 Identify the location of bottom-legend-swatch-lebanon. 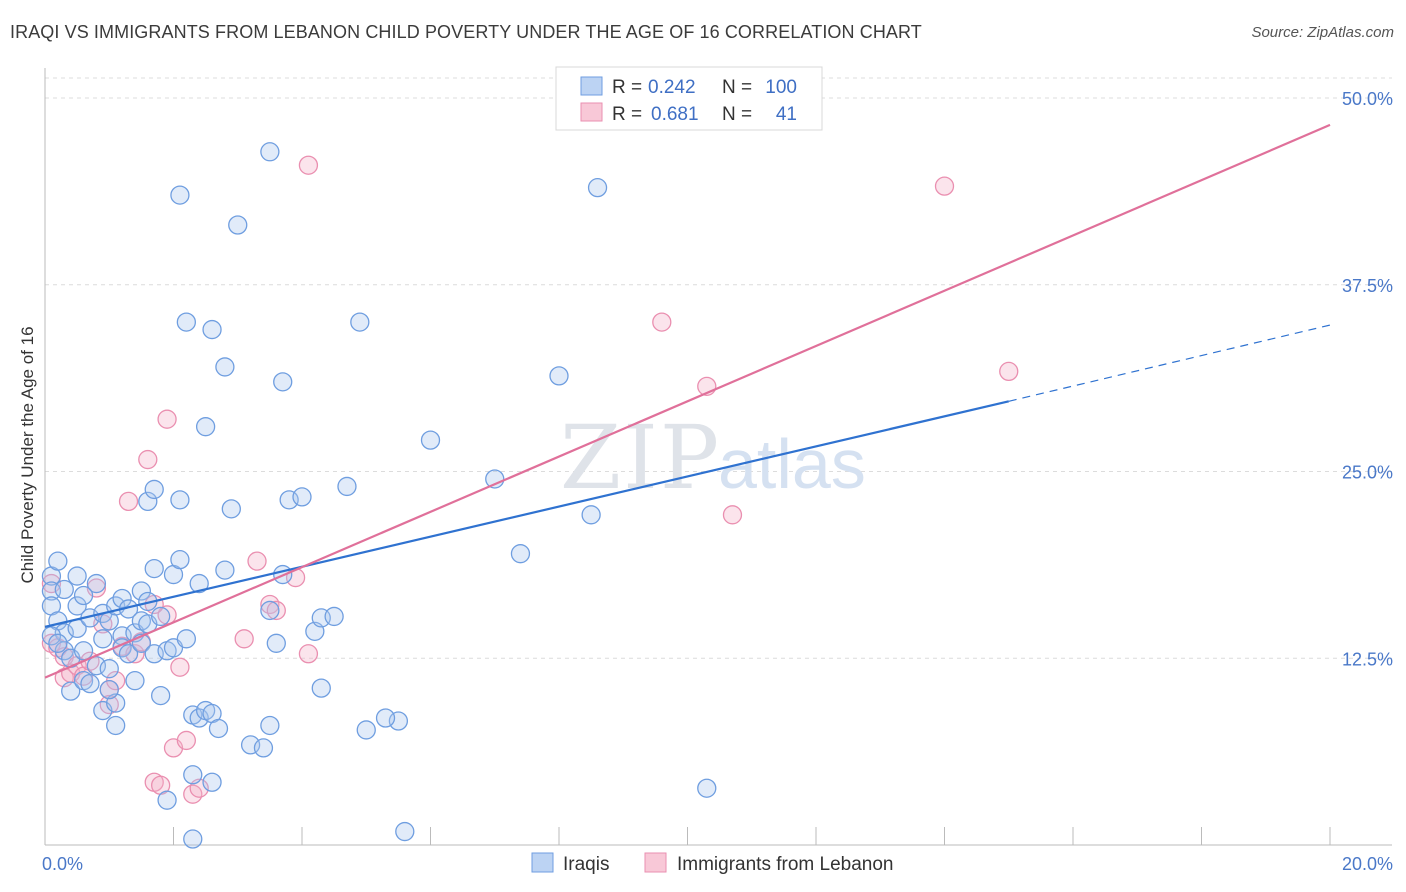
(655, 862).